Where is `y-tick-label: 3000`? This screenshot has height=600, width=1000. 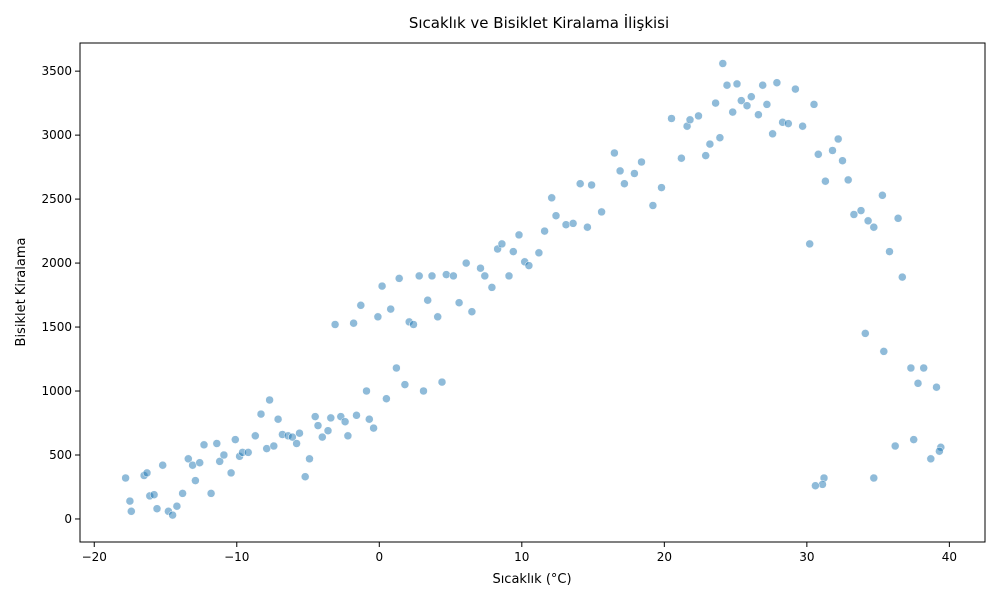 y-tick-label: 3000 is located at coordinates (56, 135).